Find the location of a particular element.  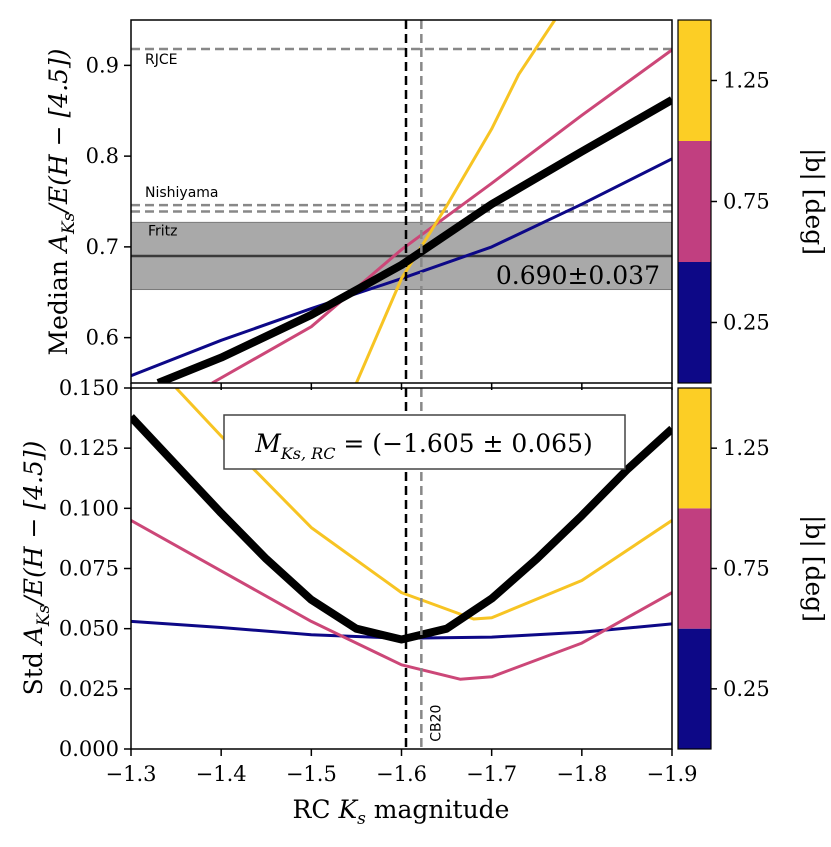

bottom-colorbar-tick-label-1: 0.75 is located at coordinates (746, 569).